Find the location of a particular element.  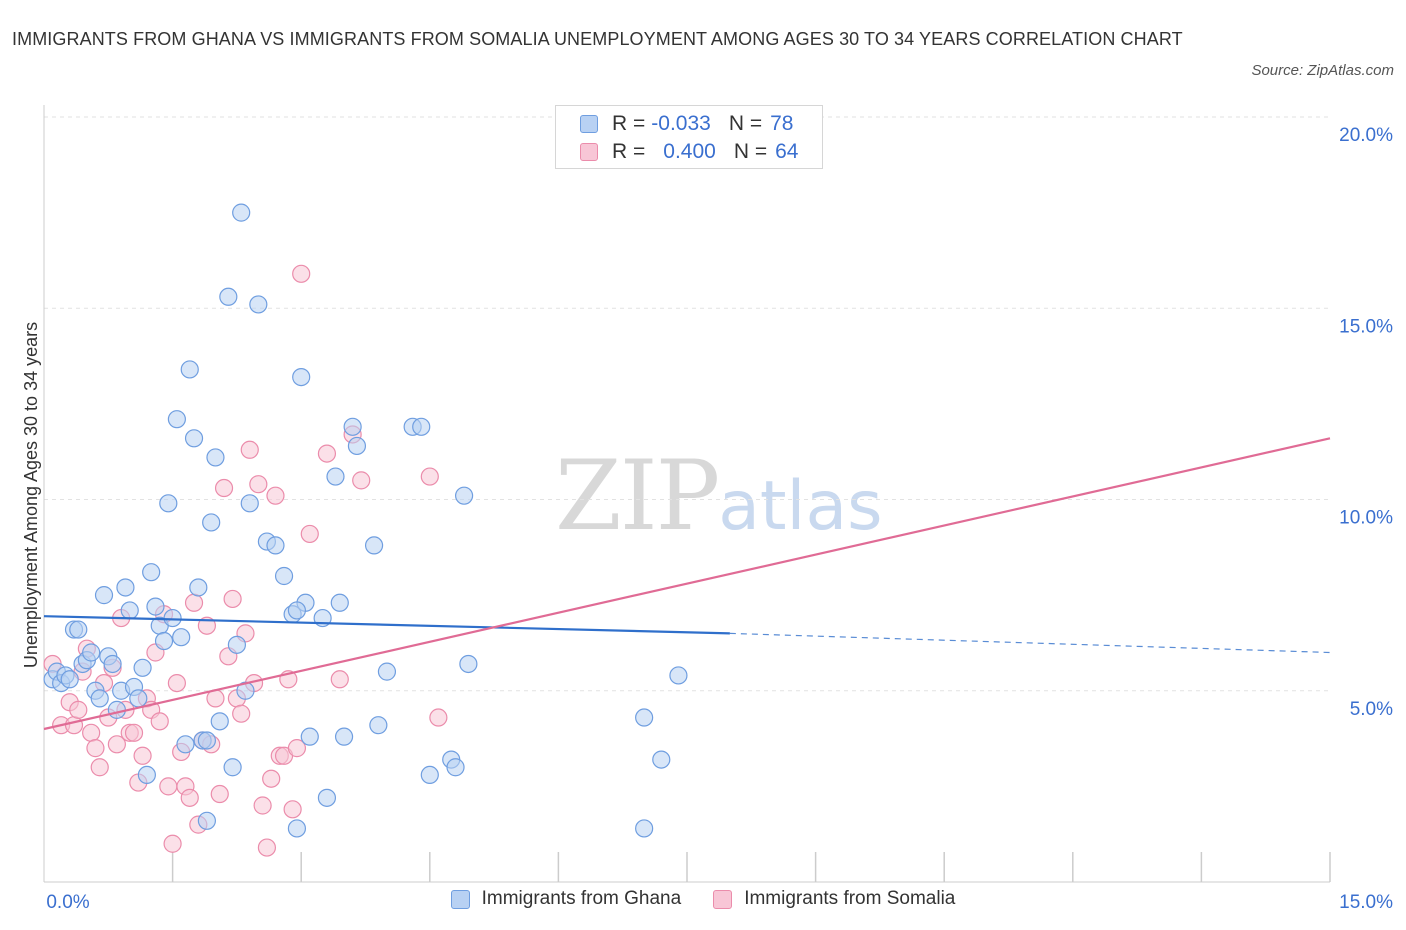

legend-row-somalia: R = 0.400 N = 64 is located at coordinates (689, 152).